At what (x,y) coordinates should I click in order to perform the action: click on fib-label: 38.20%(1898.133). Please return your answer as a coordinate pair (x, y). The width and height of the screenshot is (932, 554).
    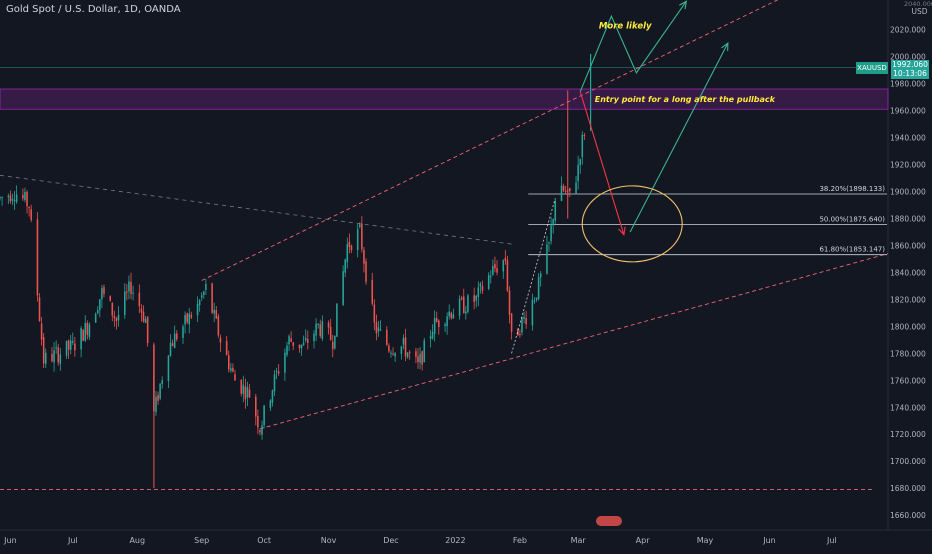
    Looking at the image, I should click on (852, 189).